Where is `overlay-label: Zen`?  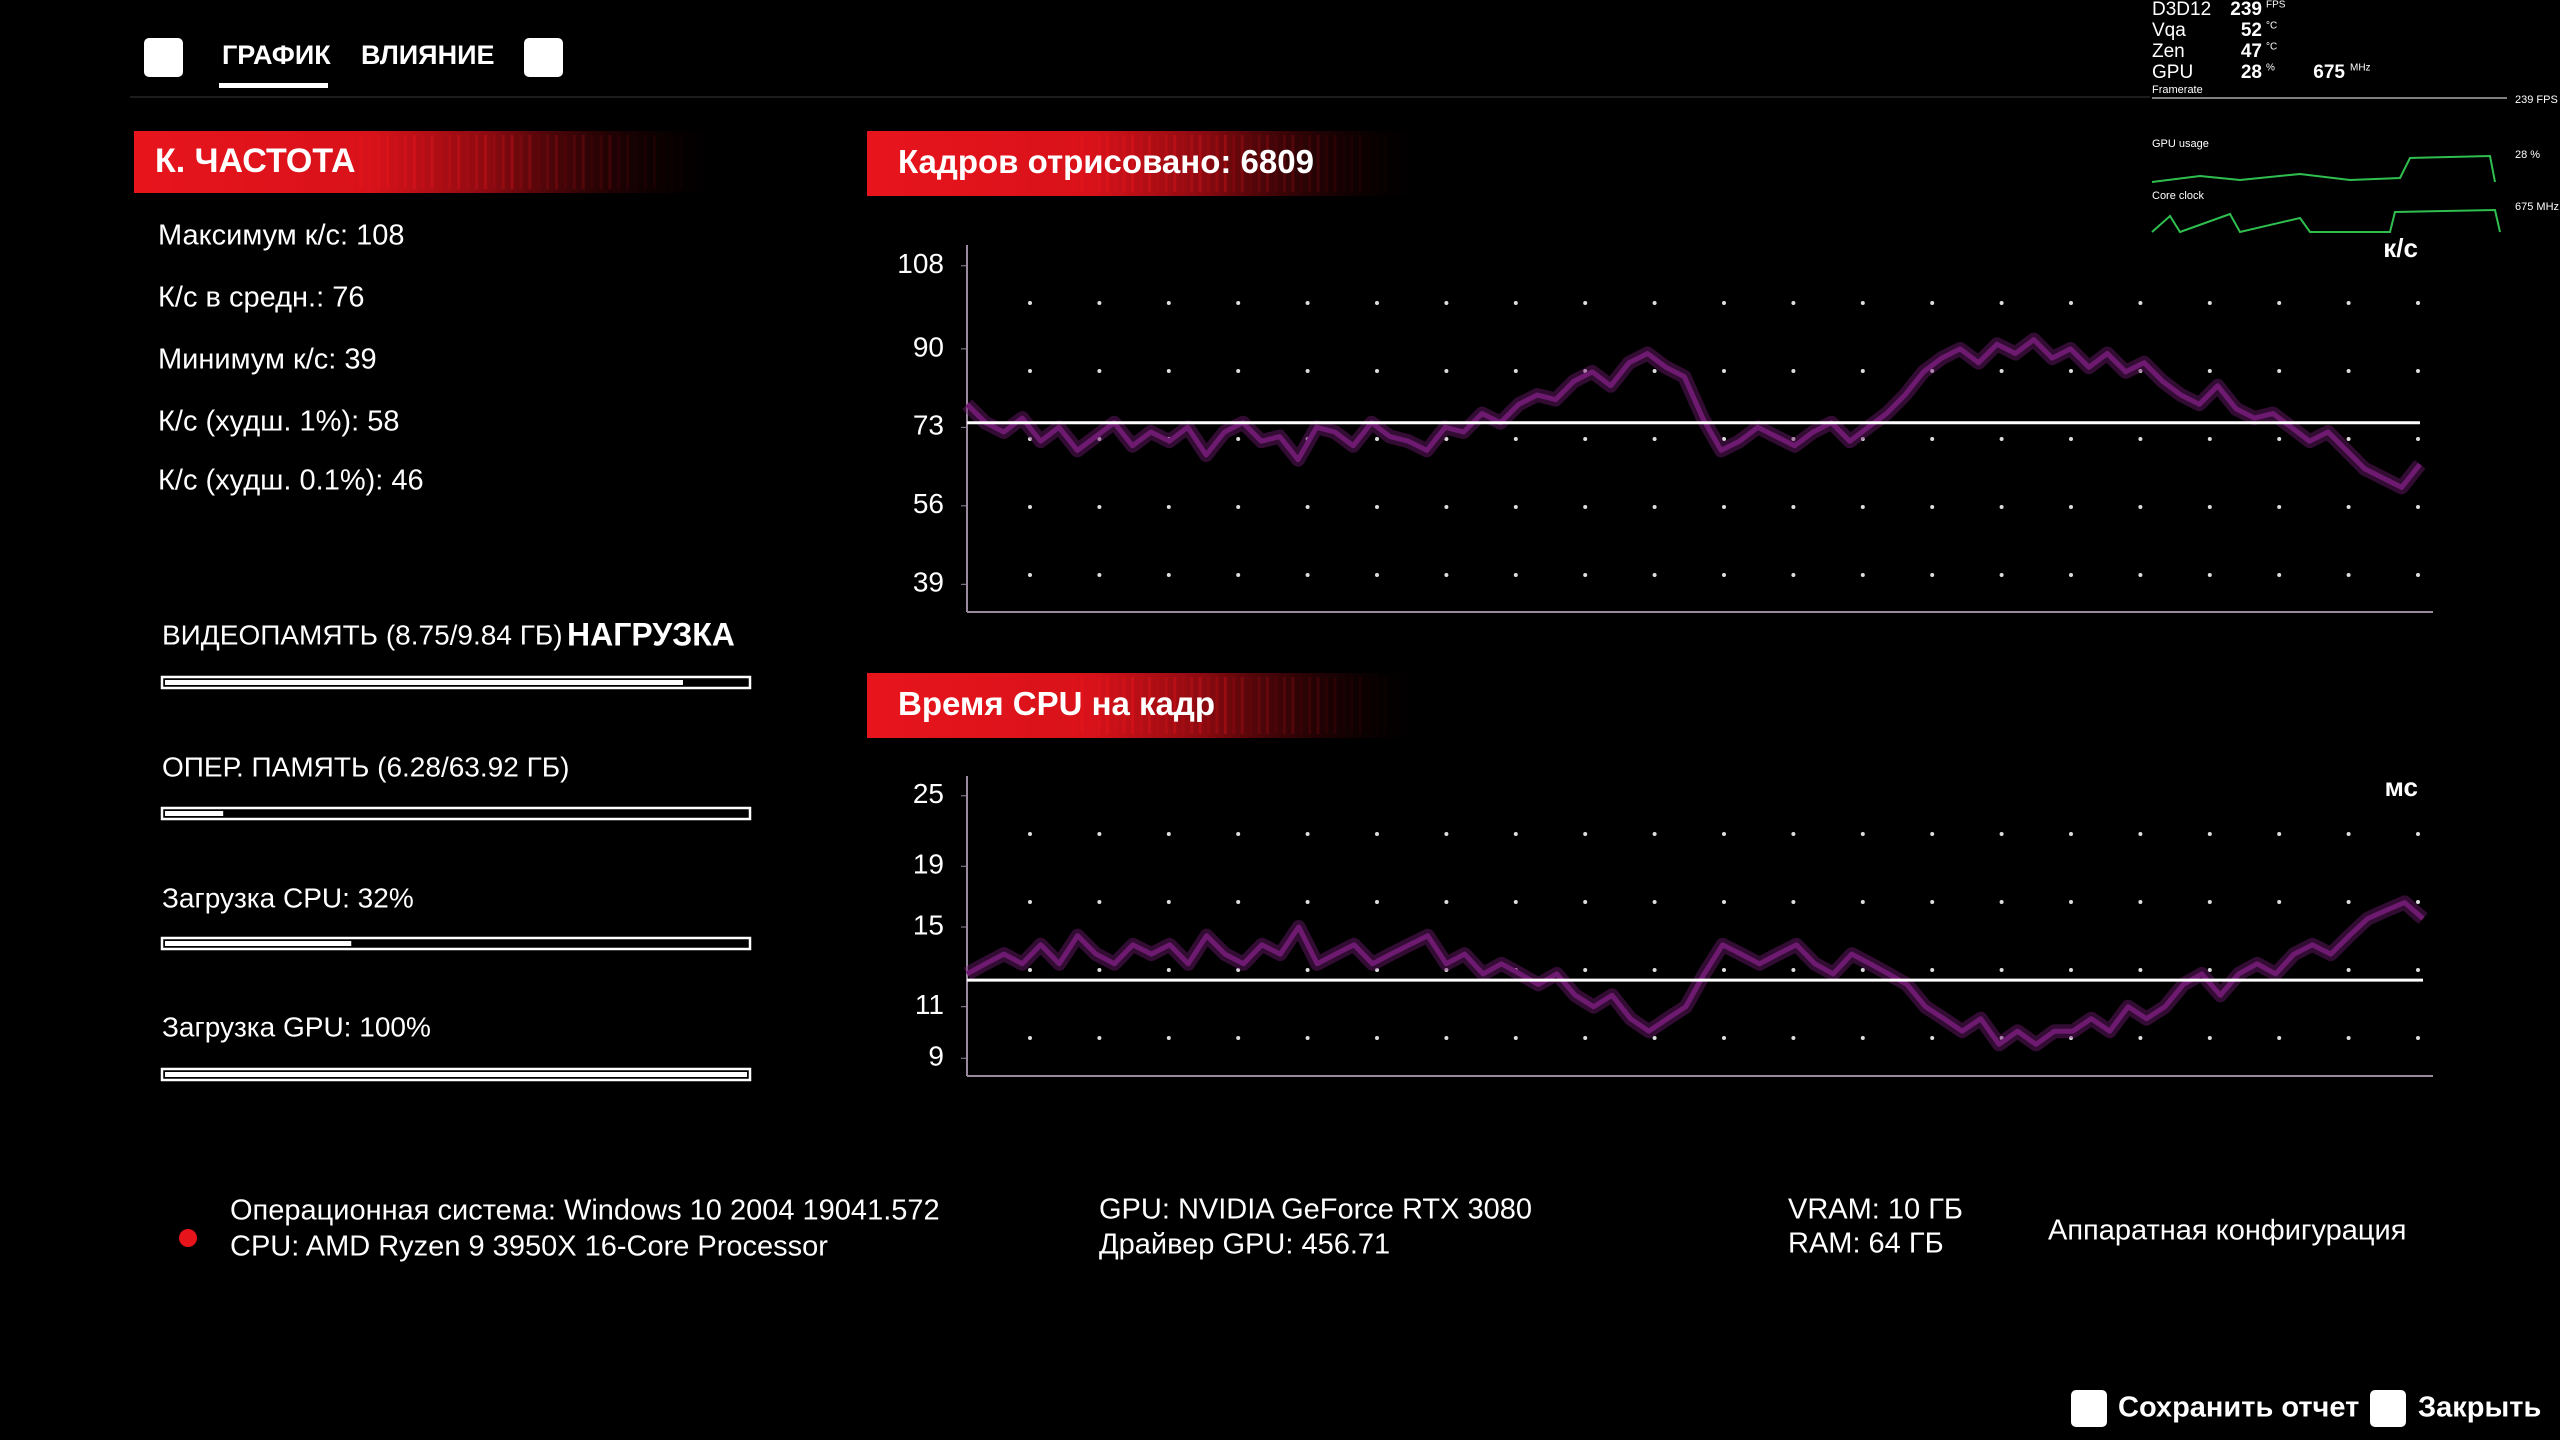
overlay-label: Zen is located at coordinates (2168, 51).